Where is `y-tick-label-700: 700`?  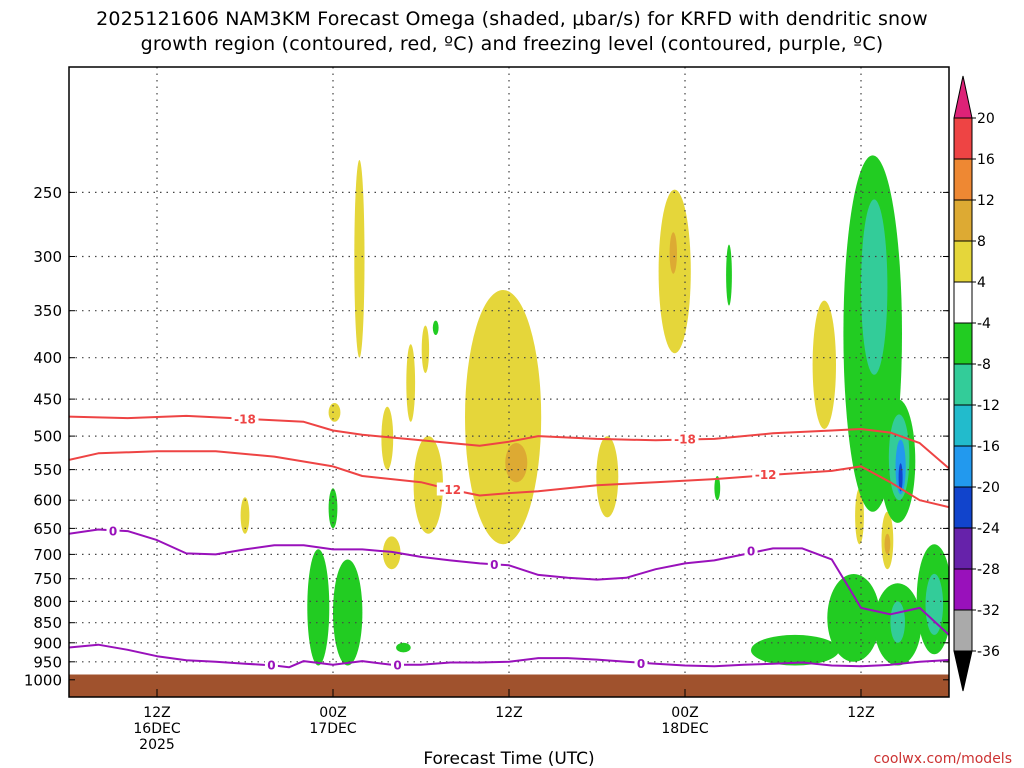
y-tick-label-700: 700 is located at coordinates (47, 555).